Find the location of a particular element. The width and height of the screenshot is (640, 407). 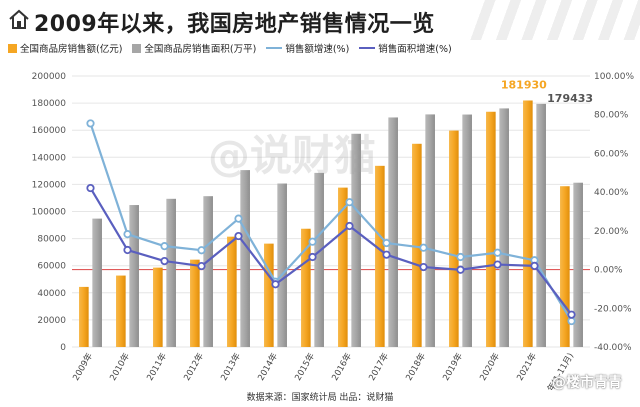

title-bar: 2009年以来，我国房地产销售情况一览 is located at coordinates (320, 20).